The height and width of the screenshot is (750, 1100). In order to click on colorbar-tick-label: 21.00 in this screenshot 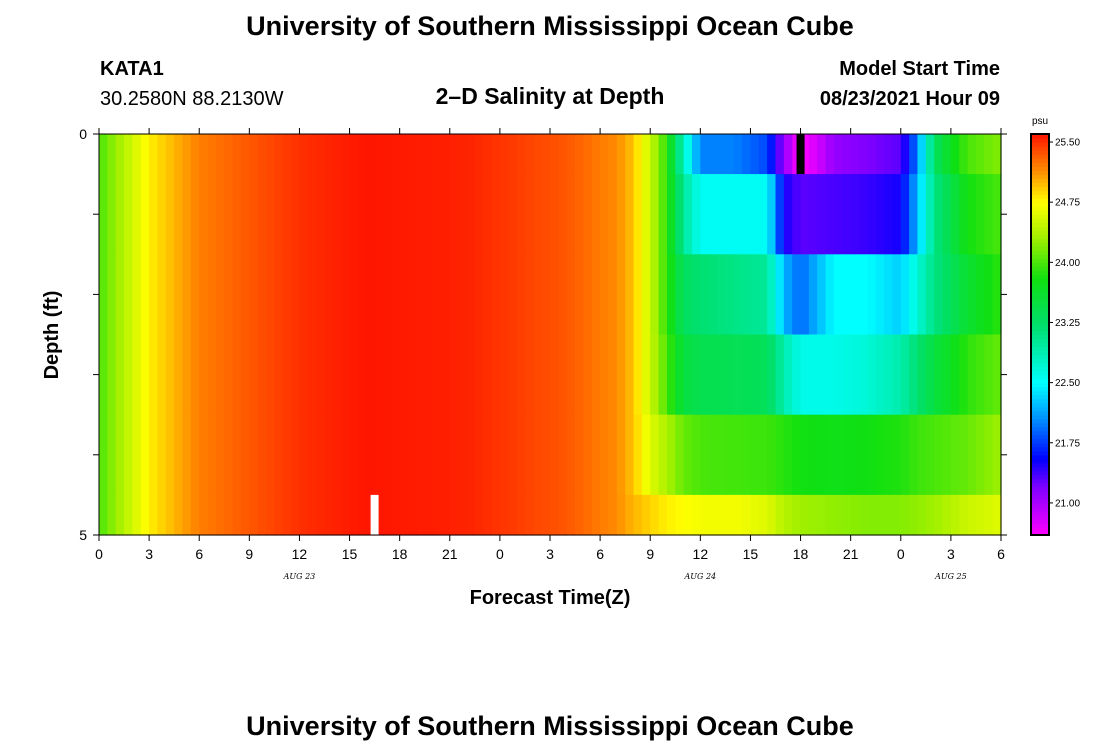, I will do `click(1067, 503)`.